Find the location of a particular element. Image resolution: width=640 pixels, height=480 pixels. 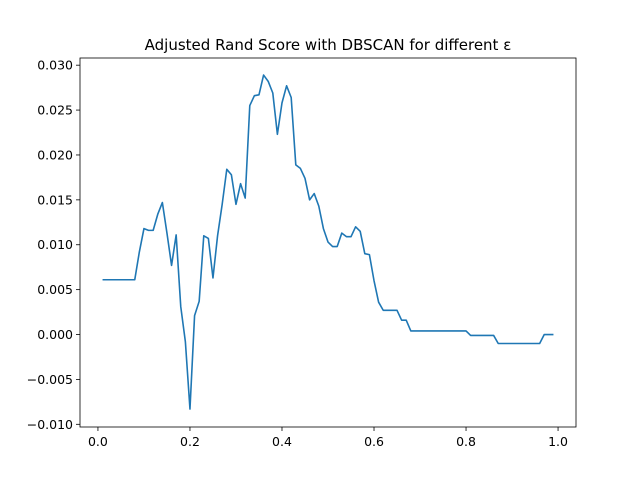

y-tick-label: 0.005 is located at coordinates (55, 289).